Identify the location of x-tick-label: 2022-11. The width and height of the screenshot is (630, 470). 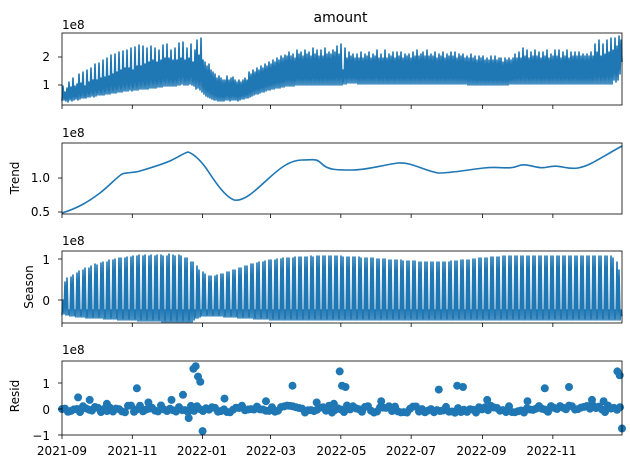
(551, 451).